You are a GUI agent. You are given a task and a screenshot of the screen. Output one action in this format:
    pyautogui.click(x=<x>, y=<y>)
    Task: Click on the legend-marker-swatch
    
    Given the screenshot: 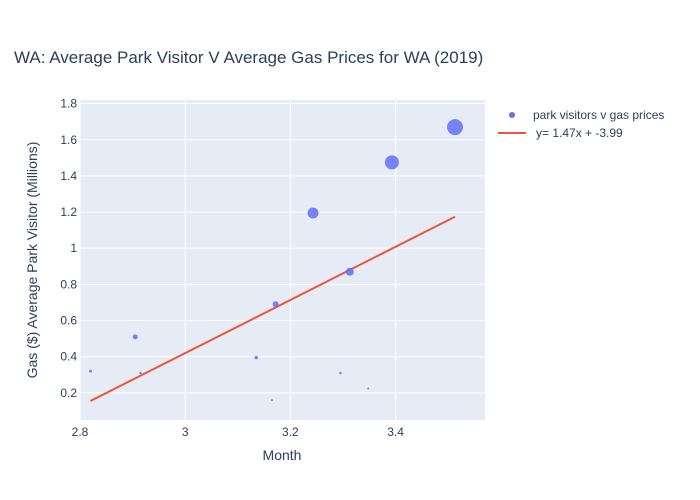 What is the action you would take?
    pyautogui.click(x=512, y=115)
    